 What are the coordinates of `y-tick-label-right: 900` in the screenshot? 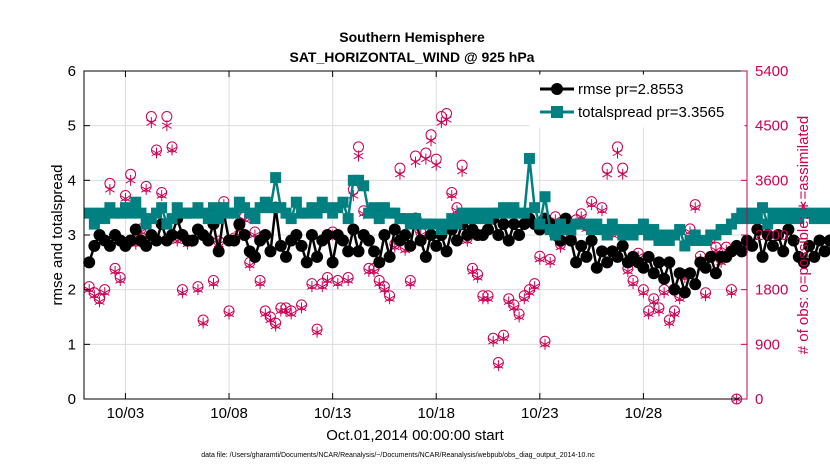 It's located at (767, 344).